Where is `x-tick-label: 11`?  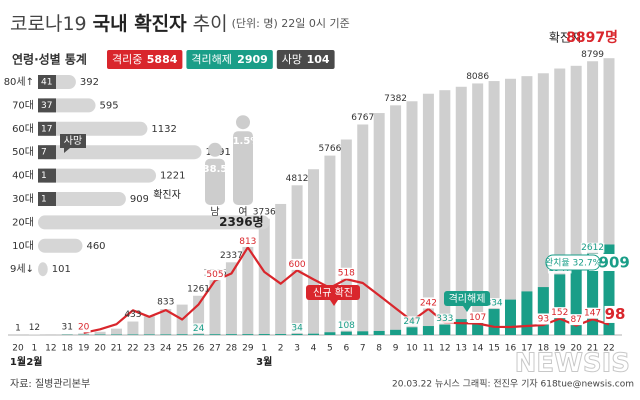 x-tick-label: 11 is located at coordinates (428, 349).